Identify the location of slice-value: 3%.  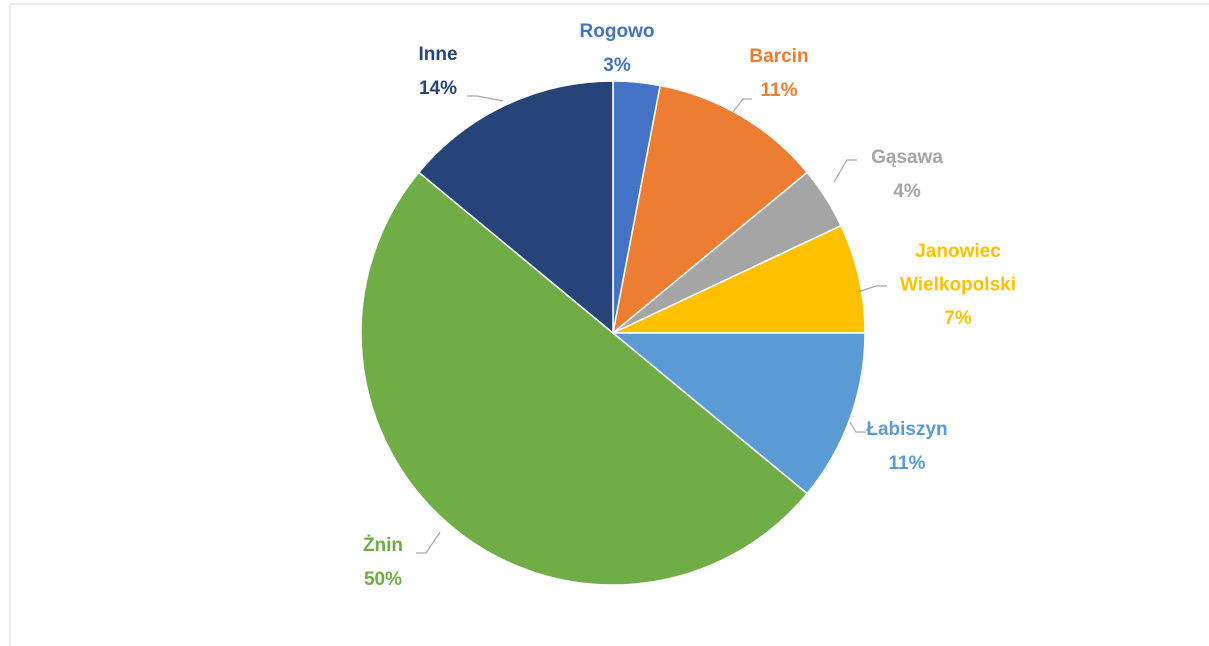
(617, 65).